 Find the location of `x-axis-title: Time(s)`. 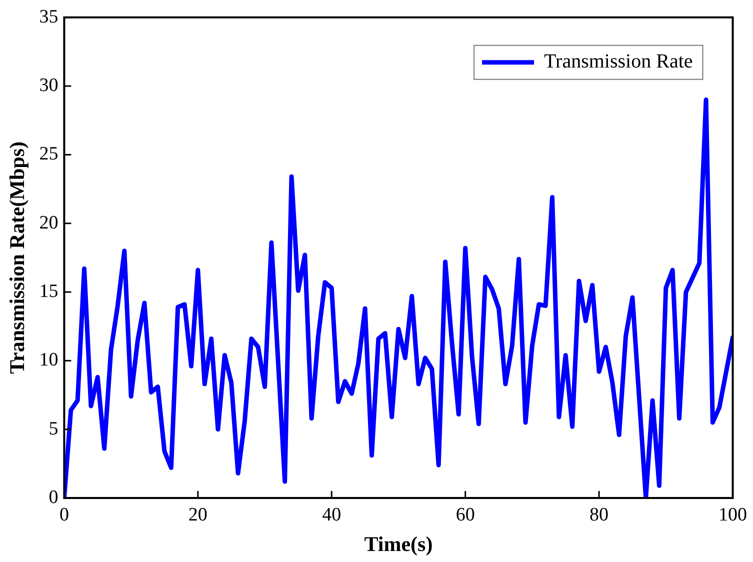

x-axis-title: Time(s) is located at coordinates (398, 544).